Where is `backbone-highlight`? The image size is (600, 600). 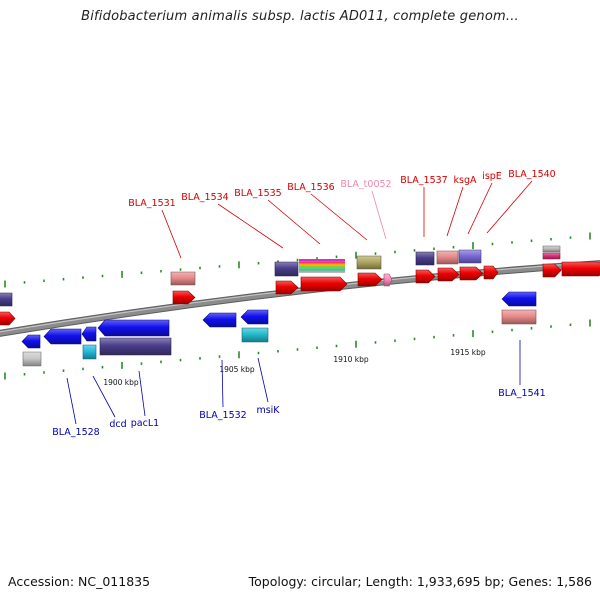
backbone-highlight is located at coordinates (300, 297).